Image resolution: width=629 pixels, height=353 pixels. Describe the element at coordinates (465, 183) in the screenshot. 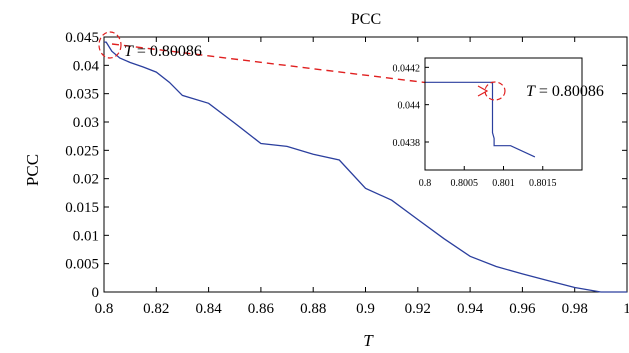

I see `inset-x-tick-label: 0.8005` at that location.